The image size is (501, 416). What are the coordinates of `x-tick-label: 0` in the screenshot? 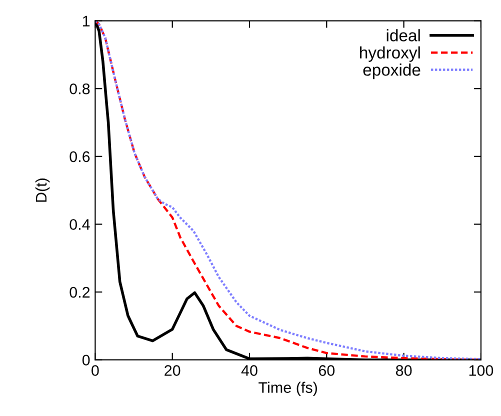 It's located at (95, 370).